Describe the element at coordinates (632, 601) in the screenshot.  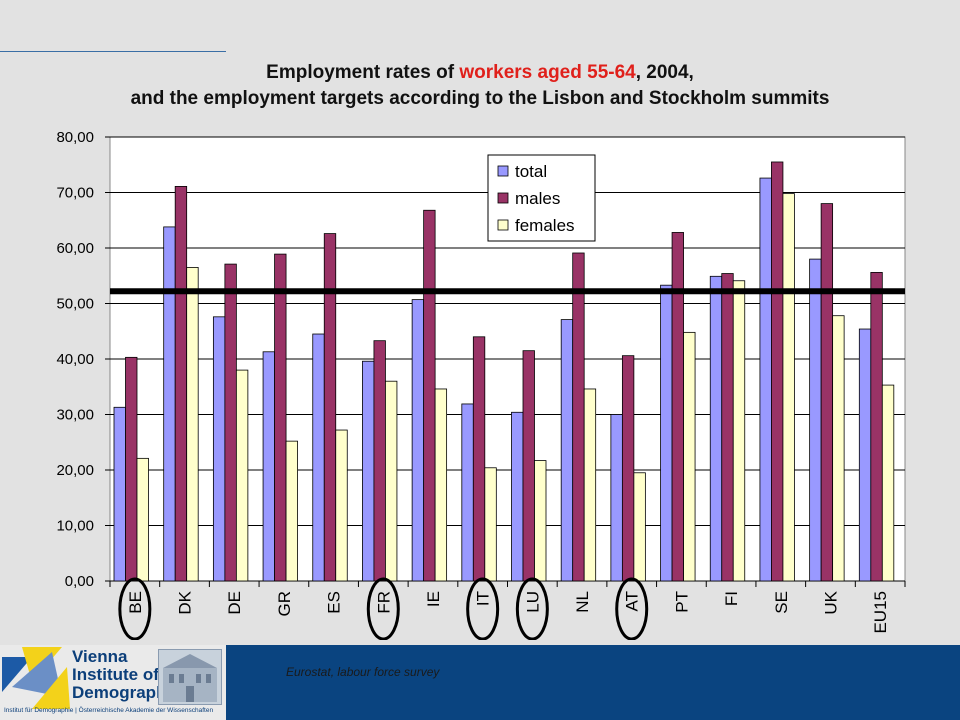
I see `category-label-AT: AT` at that location.